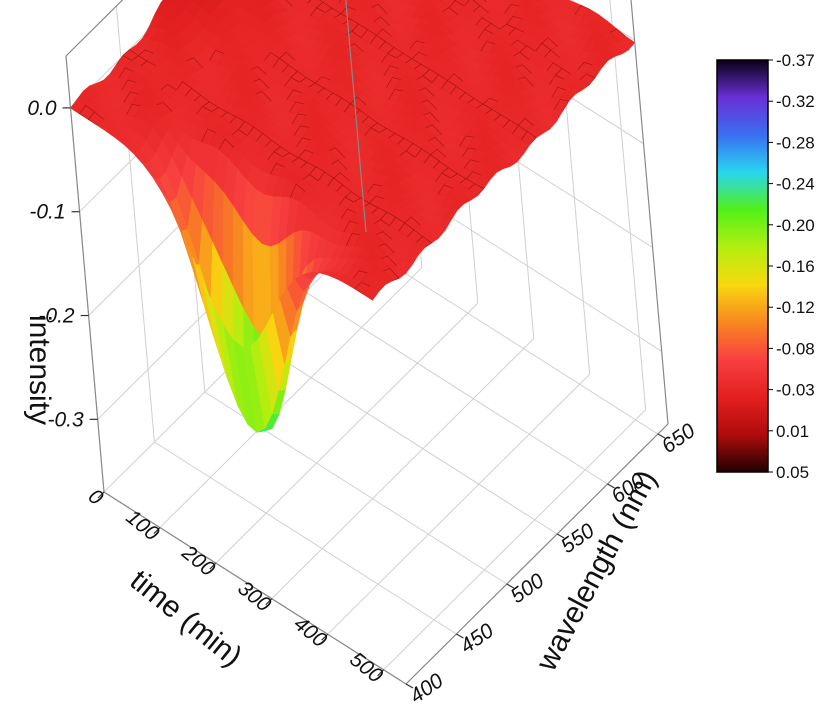 This screenshot has height=719, width=827. Describe the element at coordinates (742, 266) in the screenshot. I see `colorbar-gradient` at that location.